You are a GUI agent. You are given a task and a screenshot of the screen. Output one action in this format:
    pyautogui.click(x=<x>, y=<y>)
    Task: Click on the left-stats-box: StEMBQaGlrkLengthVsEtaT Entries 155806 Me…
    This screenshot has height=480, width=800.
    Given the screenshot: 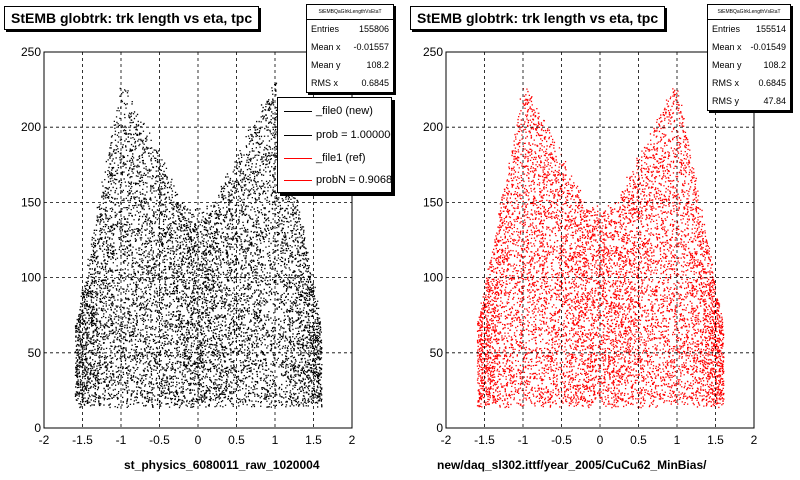 What is the action you would take?
    pyautogui.click(x=350, y=48)
    